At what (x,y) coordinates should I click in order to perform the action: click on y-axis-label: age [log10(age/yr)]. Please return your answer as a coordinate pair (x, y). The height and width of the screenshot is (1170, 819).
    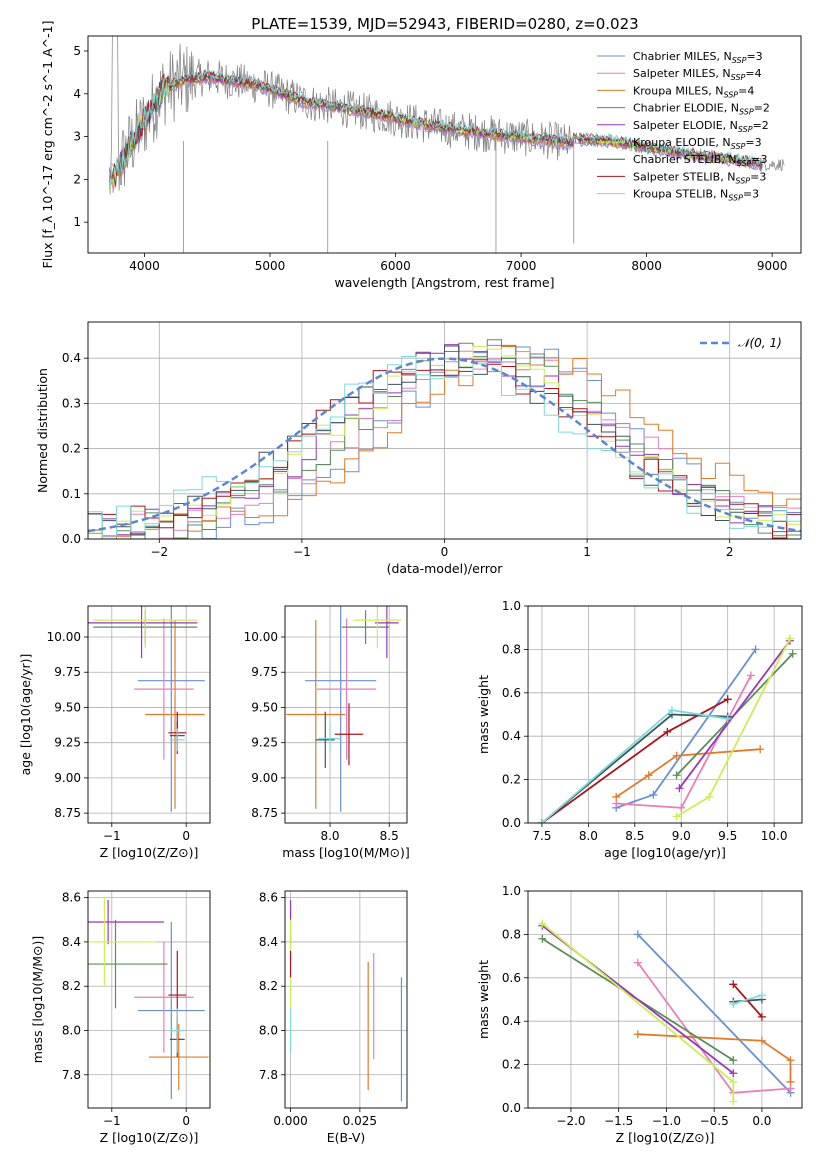
    Looking at the image, I should click on (25, 715).